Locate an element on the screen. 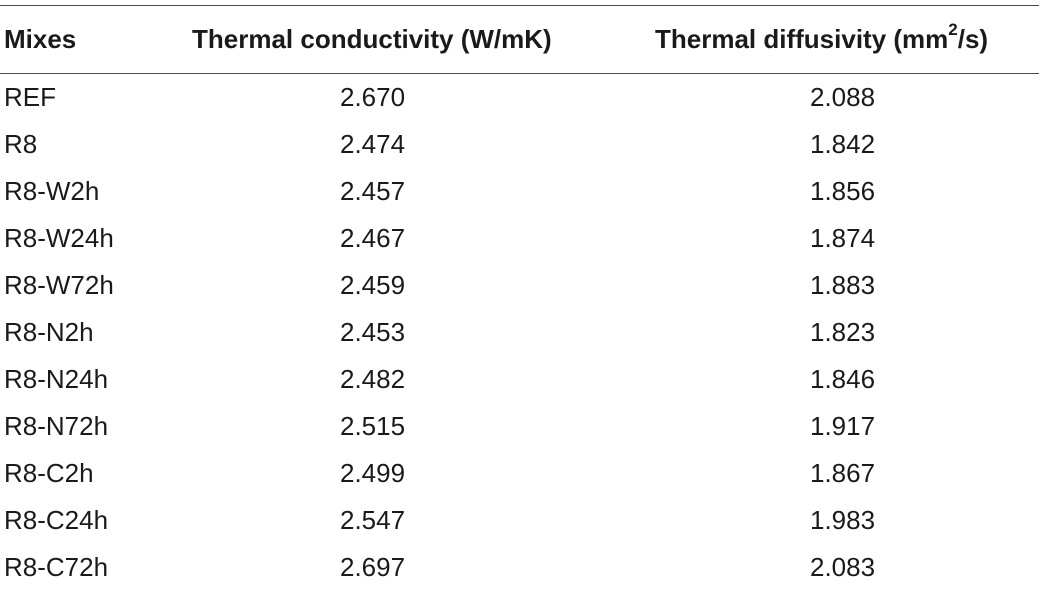 The image size is (1039, 602). cell-diffusivity: 1.867 is located at coordinates (843, 473).